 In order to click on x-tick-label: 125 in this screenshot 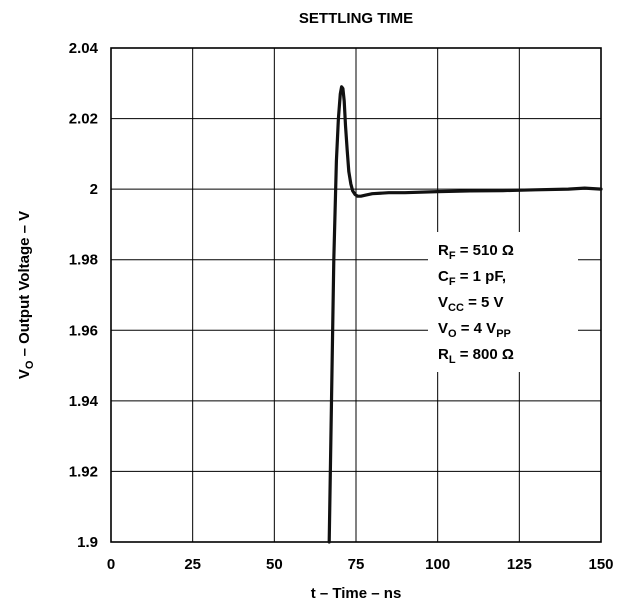, I will do `click(519, 564)`.